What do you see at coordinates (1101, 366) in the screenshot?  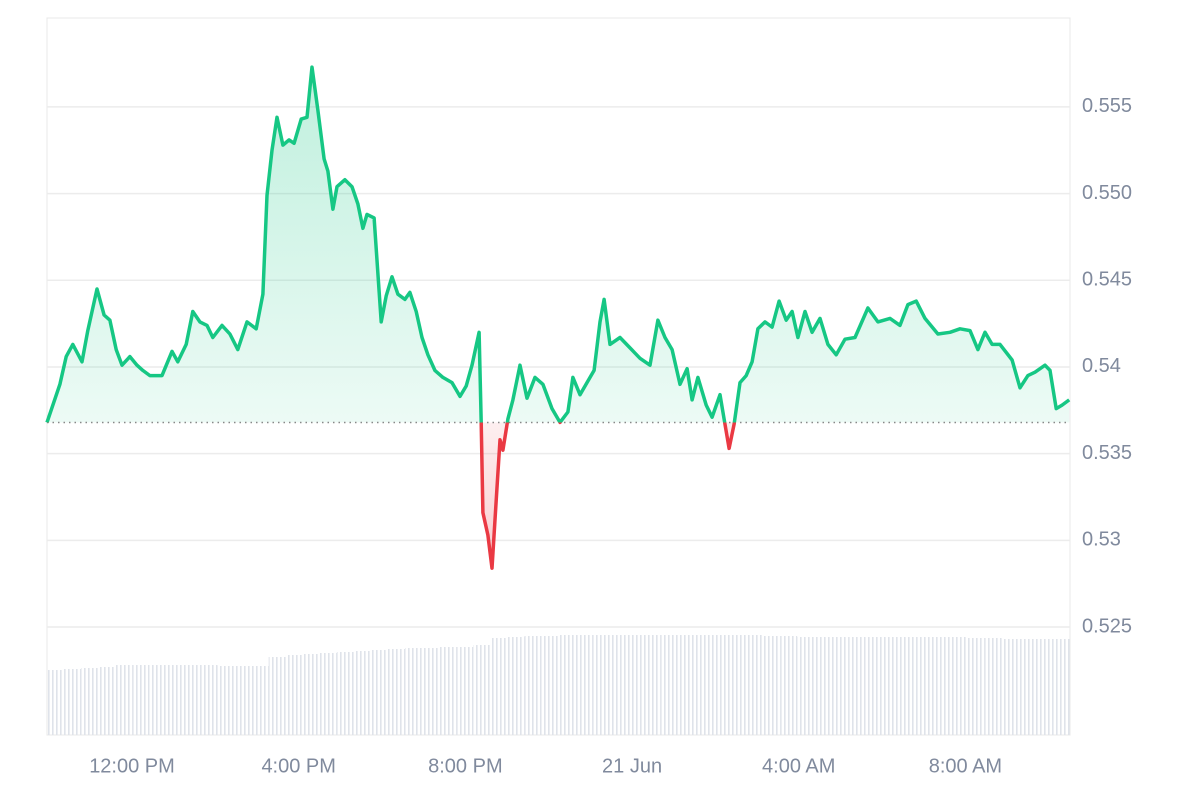 I see `y-tick-label: 0.54` at bounding box center [1101, 366].